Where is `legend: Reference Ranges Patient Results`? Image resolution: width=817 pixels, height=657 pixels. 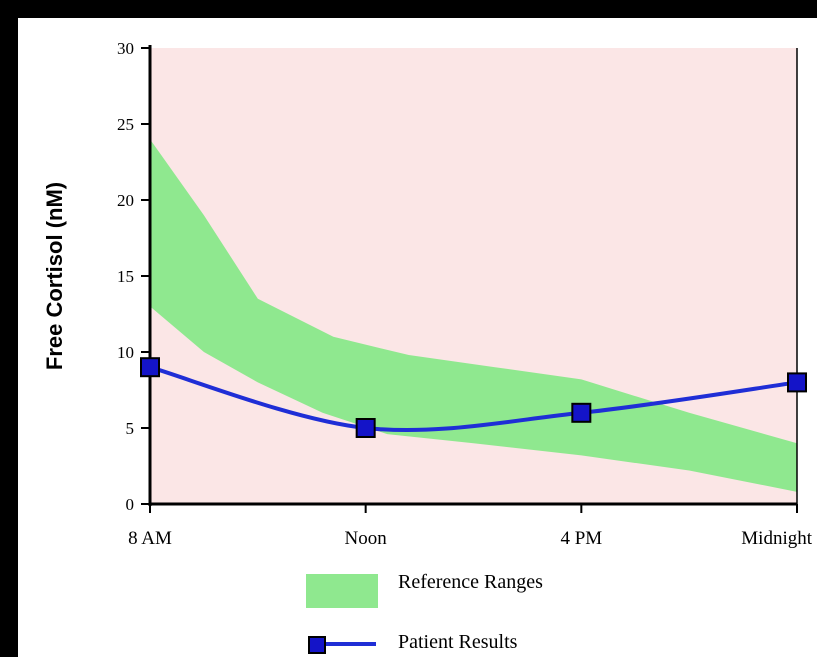
legend: Reference Ranges Patient Results is located at coordinates (424, 612).